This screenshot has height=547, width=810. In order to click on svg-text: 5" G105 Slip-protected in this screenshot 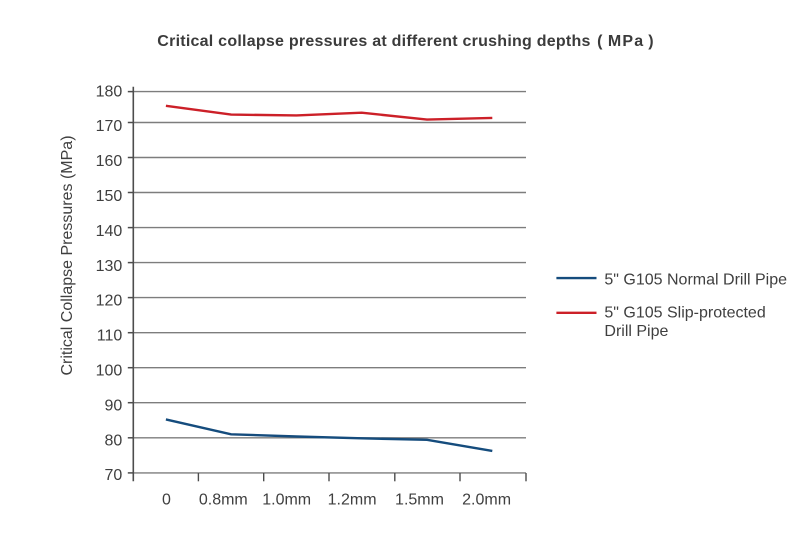, I will do `click(684, 312)`.